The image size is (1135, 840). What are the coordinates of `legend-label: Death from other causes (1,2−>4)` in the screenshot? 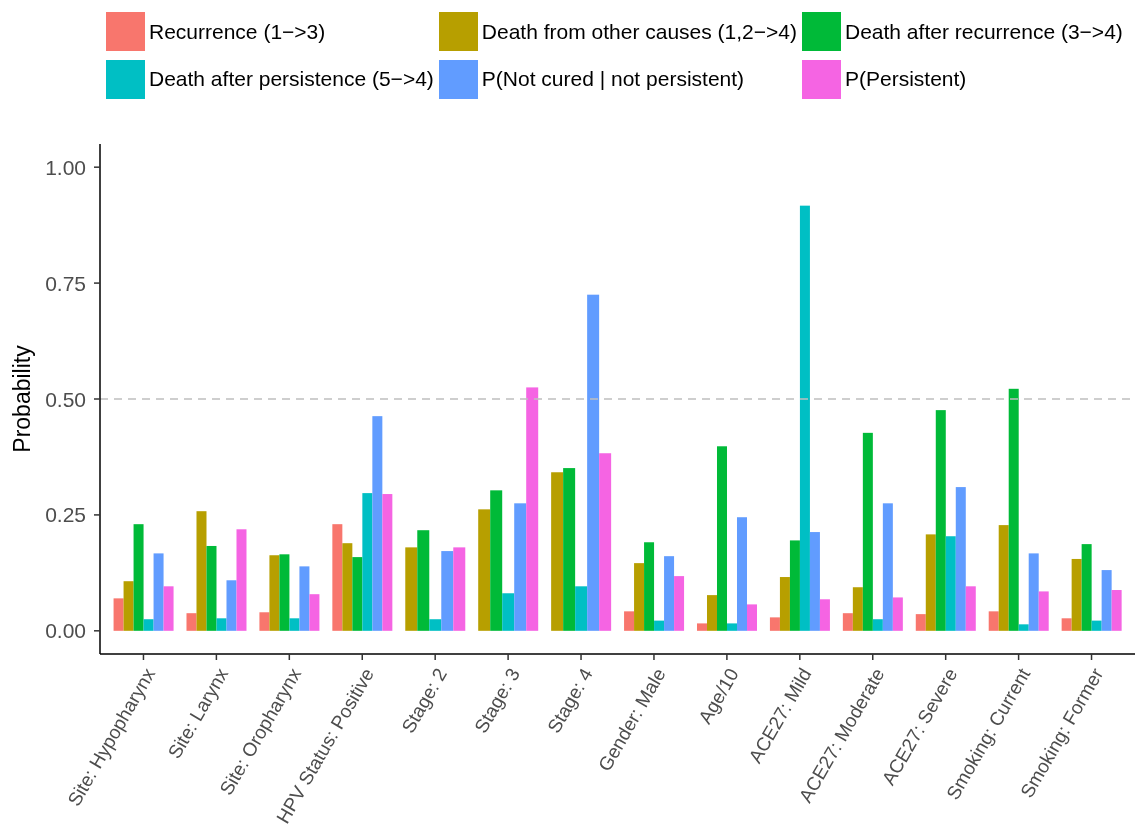 It's located at (639, 31).